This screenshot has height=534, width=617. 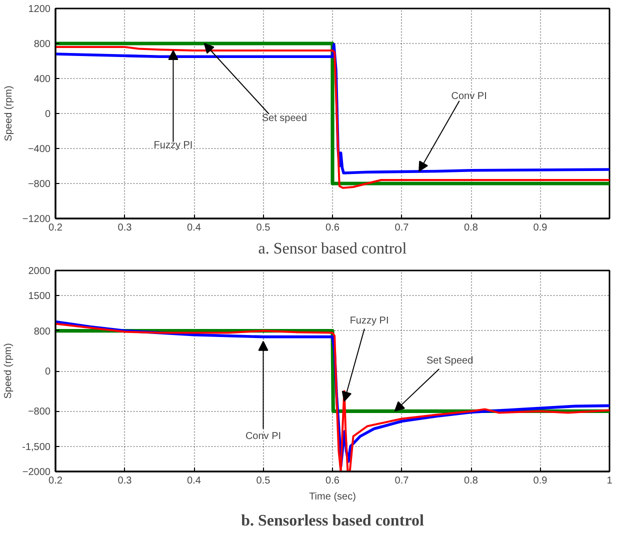 I want to click on y-tick-label: 400, so click(x=42, y=79).